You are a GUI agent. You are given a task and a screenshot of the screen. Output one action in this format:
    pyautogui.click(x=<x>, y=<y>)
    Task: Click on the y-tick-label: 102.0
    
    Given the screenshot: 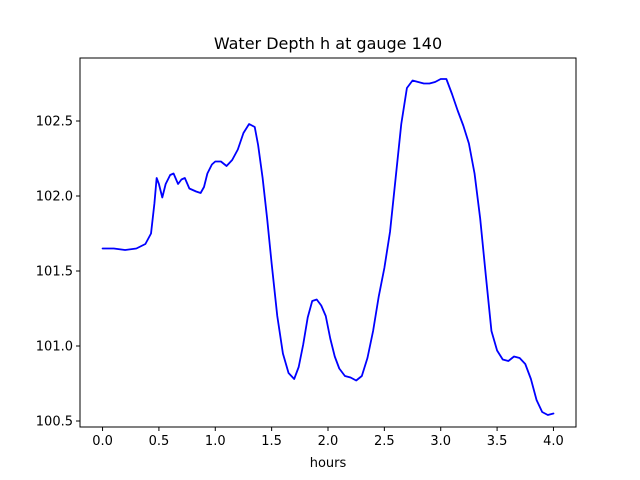 What is the action you would take?
    pyautogui.click(x=54, y=197)
    